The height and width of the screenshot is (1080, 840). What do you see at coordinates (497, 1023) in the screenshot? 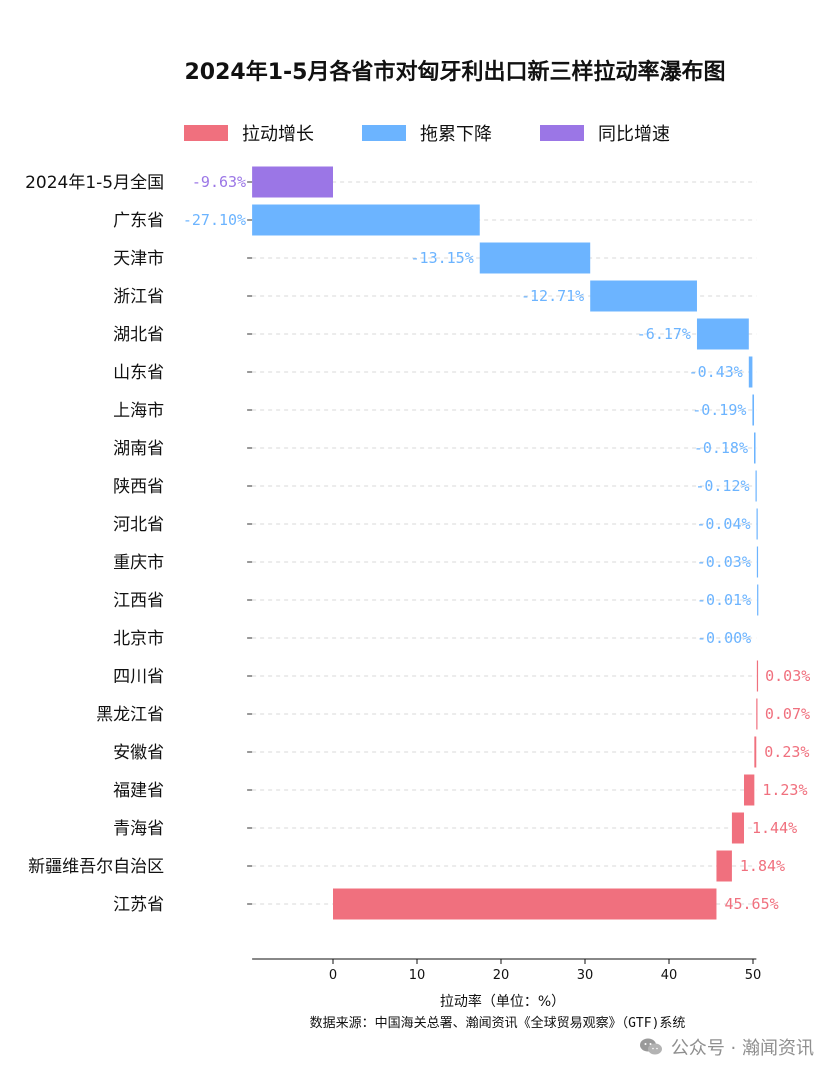
I see `source-note: 数据来源：中国海关总署、瀚闻资讯《全球贸易观察》（GTF)系统` at bounding box center [497, 1023].